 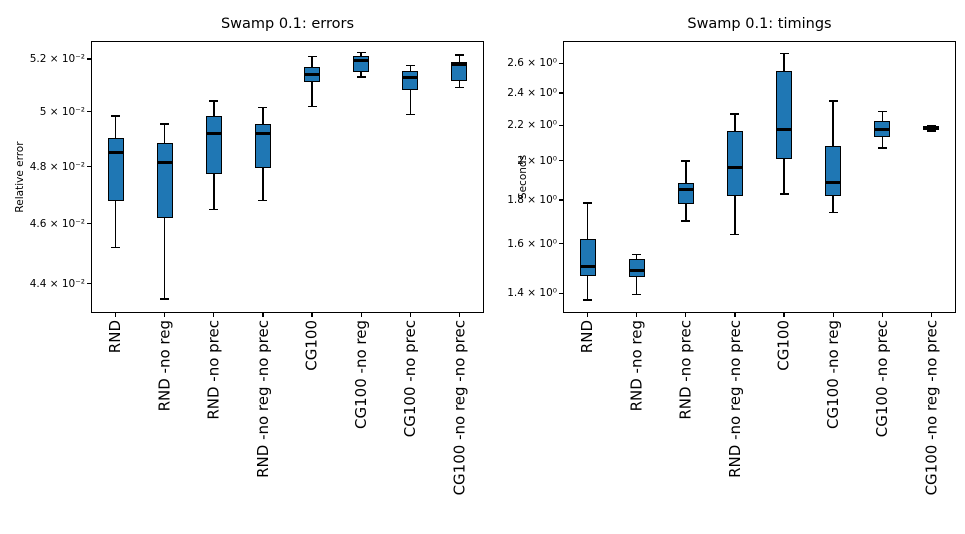 What do you see at coordinates (164, 366) in the screenshot?
I see `x-tick-label: RND -no reg` at bounding box center [164, 366].